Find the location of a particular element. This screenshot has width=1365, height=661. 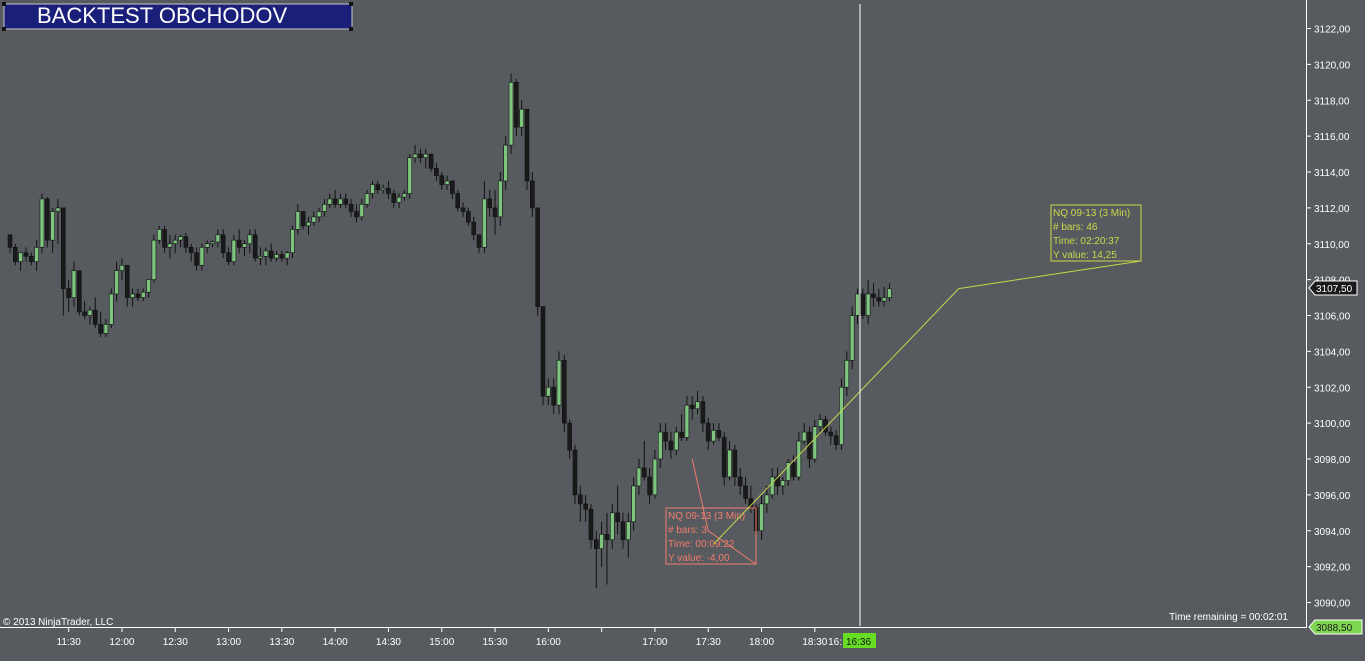

time-tick-label: 14:30 is located at coordinates (388, 642).